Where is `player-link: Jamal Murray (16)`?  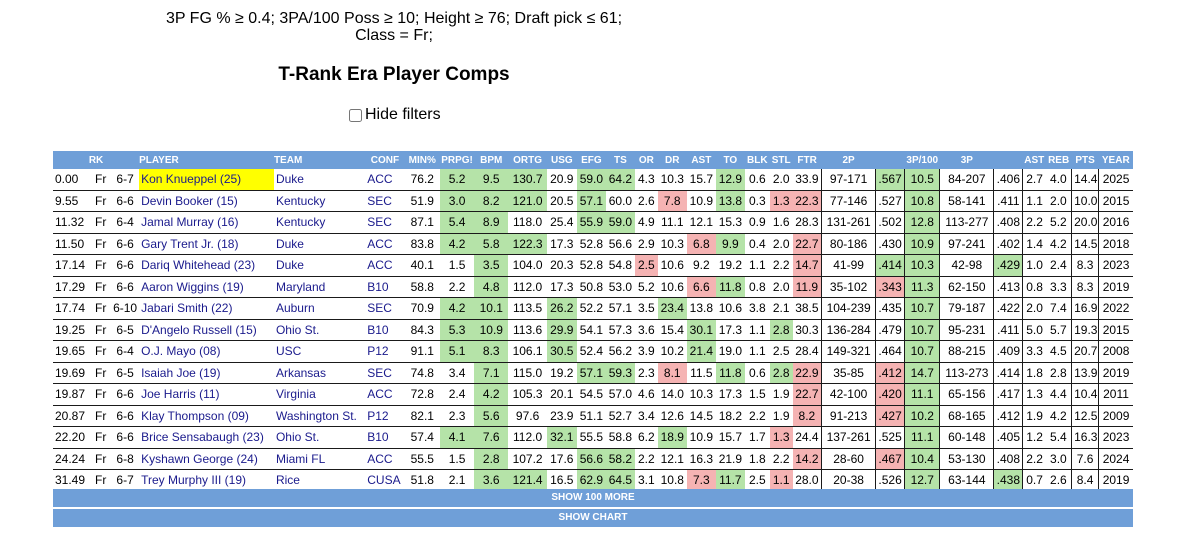
player-link: Jamal Murray (16) is located at coordinates (206, 222).